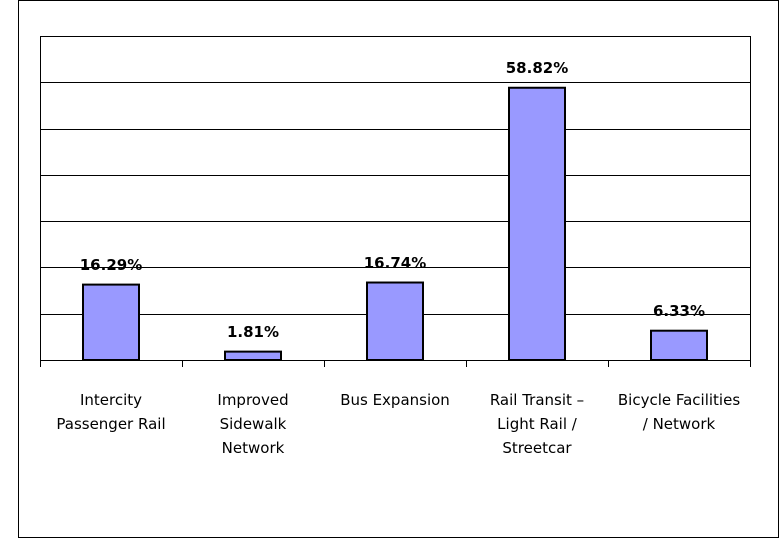 The width and height of the screenshot is (780, 538). What do you see at coordinates (679, 311) in the screenshot?
I see `data-label: 6.33%` at bounding box center [679, 311].